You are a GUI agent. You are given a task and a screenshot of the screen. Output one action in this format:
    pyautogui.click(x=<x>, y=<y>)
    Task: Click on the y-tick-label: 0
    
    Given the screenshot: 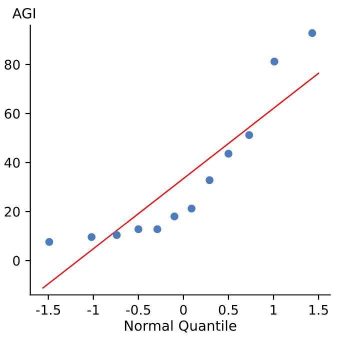 What is the action you would take?
    pyautogui.click(x=16, y=261)
    